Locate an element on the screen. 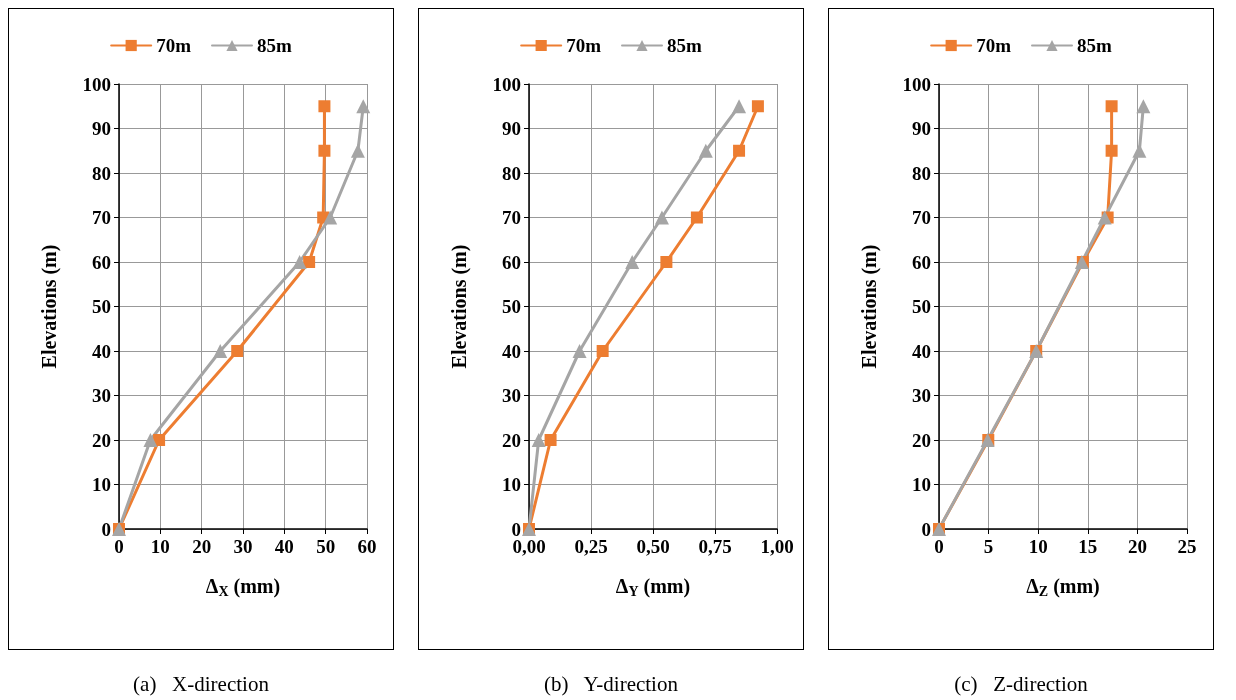 The image size is (1236, 700). x-tick-label: 5 is located at coordinates (988, 546).